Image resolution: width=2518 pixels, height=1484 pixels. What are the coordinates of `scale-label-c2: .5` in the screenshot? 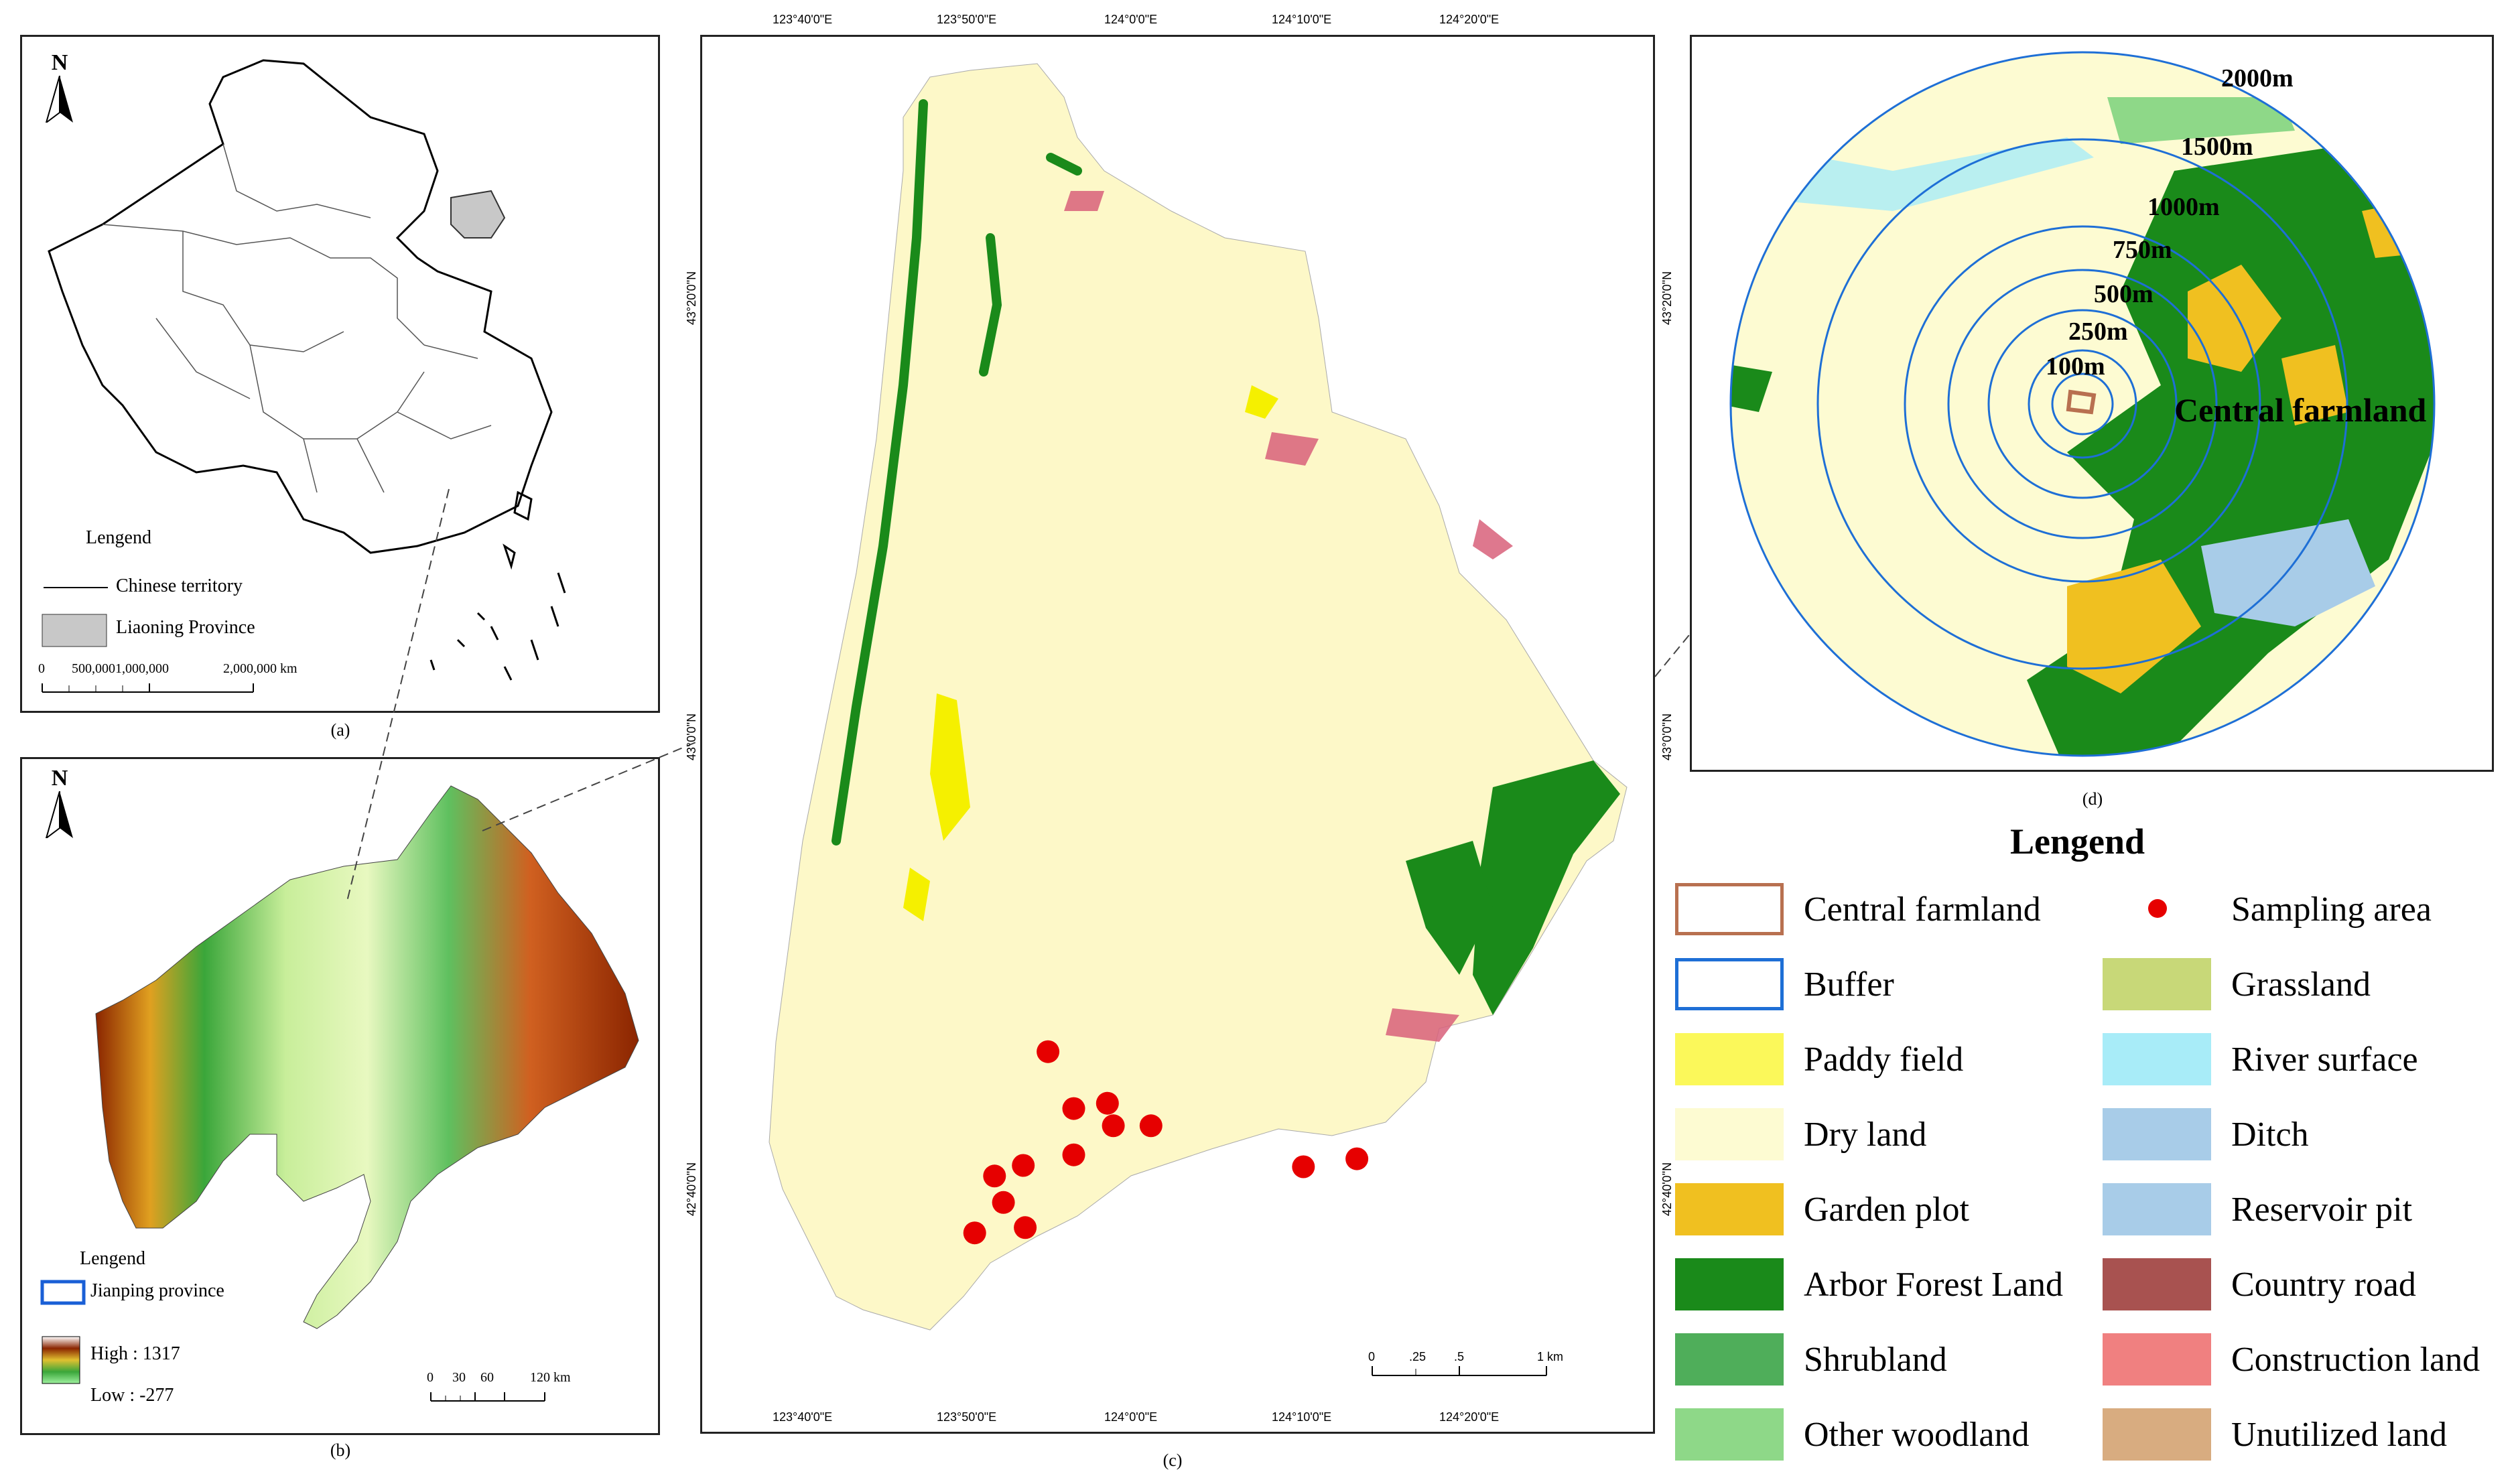 It's located at (1459, 1357).